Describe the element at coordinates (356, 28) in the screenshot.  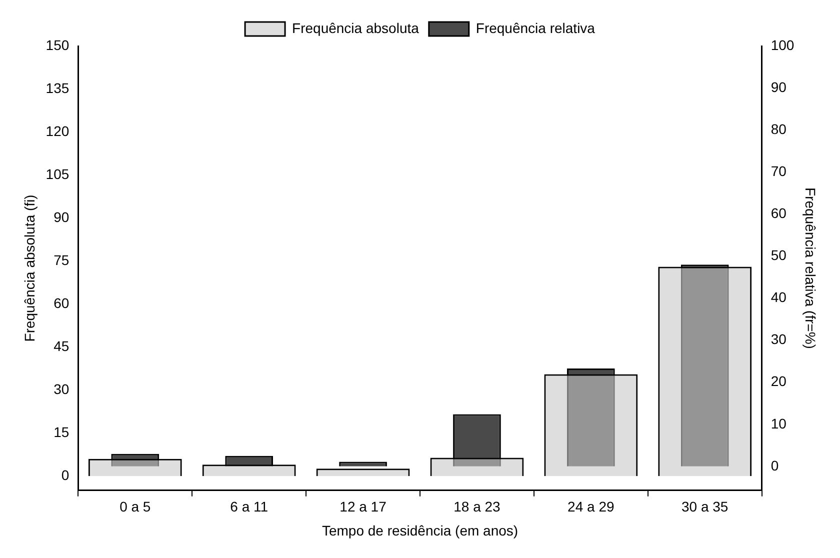
I see `legend-label: Frequência absoluta` at that location.